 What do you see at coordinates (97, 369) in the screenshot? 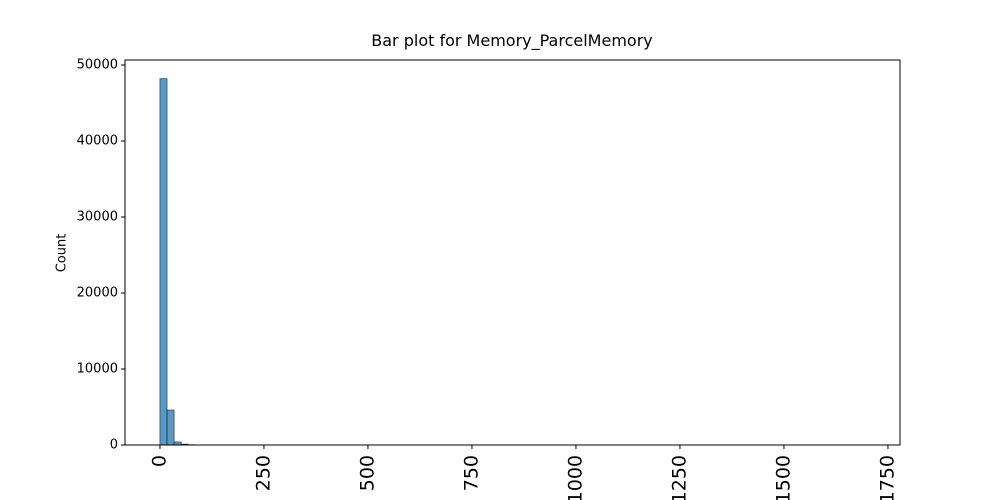
I see `y-tick-label: 10000` at bounding box center [97, 369].